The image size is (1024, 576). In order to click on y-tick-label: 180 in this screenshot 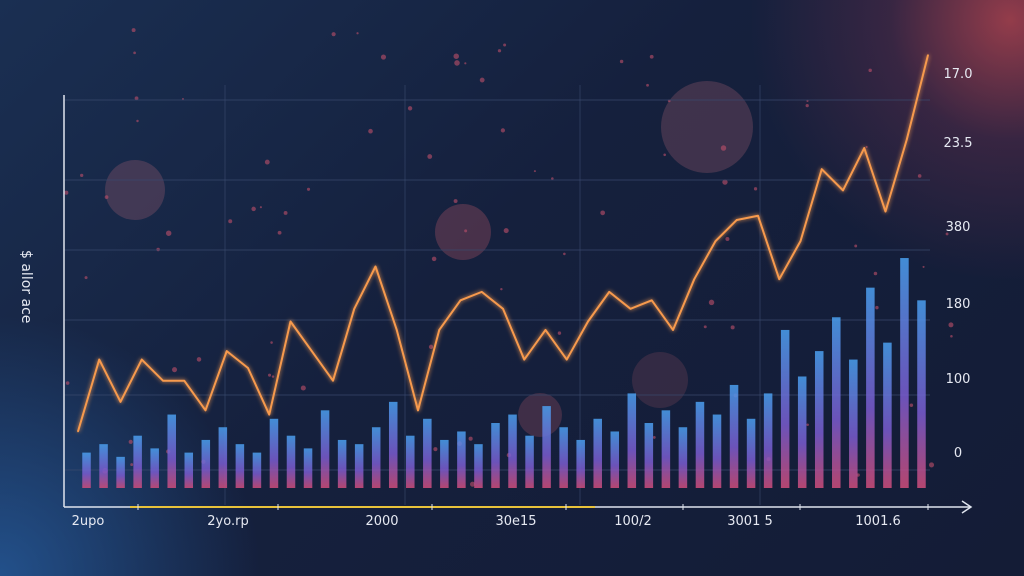, I will do `click(958, 304)`.